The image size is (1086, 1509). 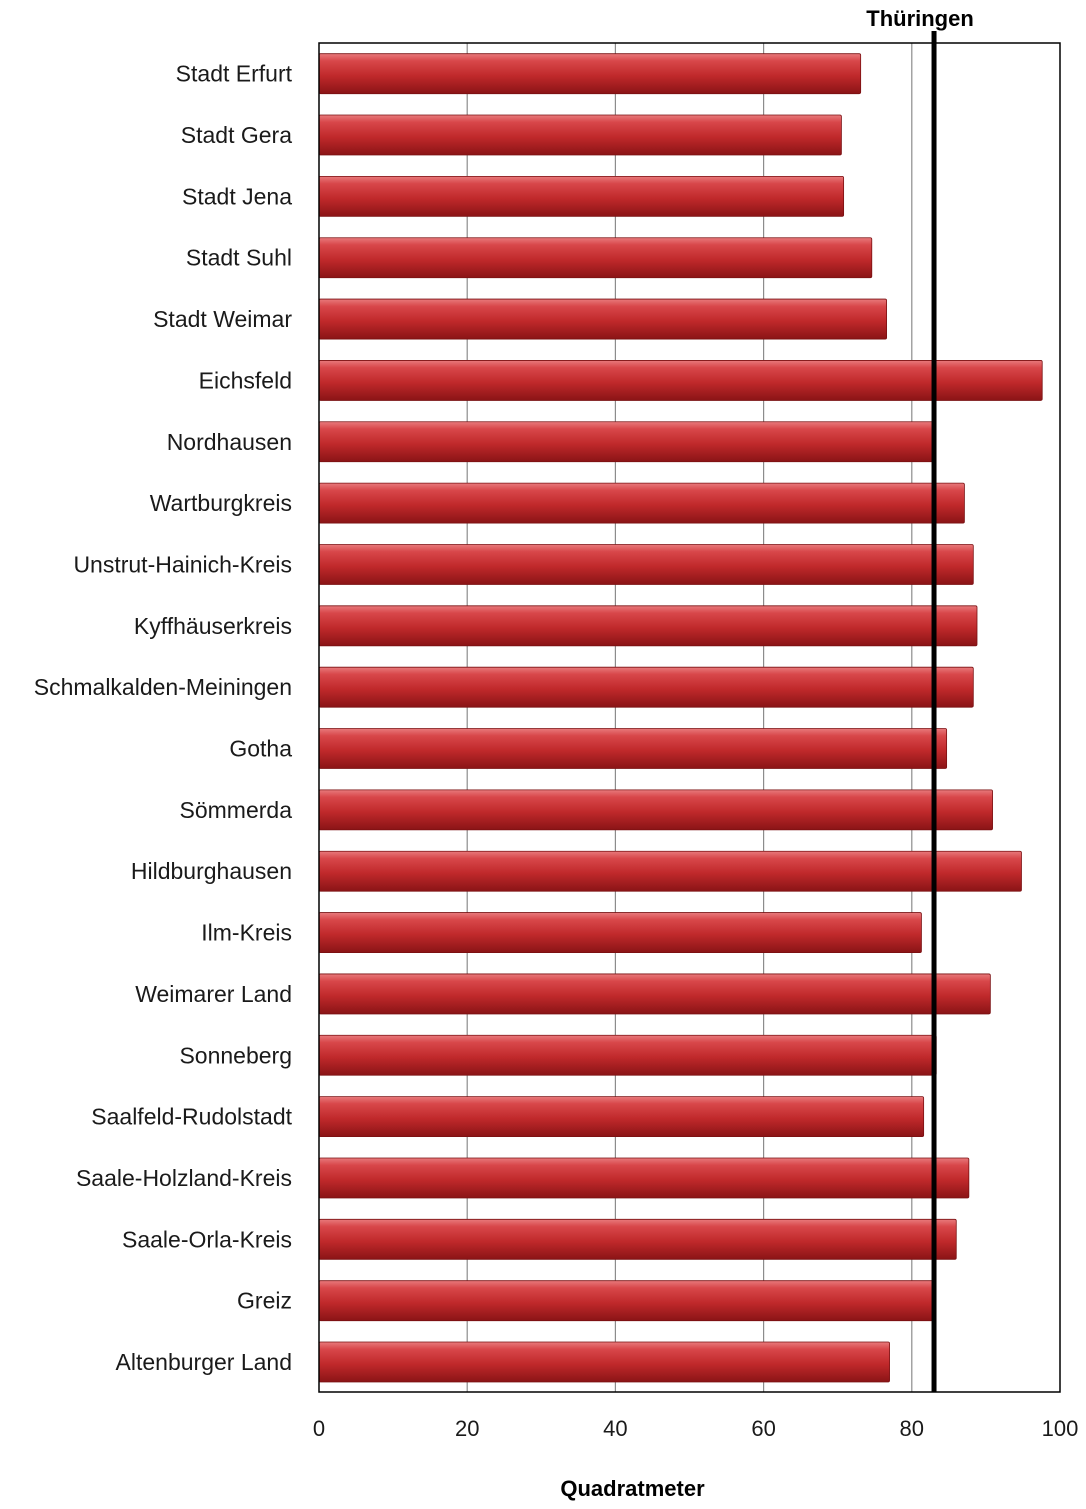 What do you see at coordinates (695, 1428) in the screenshot?
I see `x-tick-labels: 0 20 40 60 80 100` at bounding box center [695, 1428].